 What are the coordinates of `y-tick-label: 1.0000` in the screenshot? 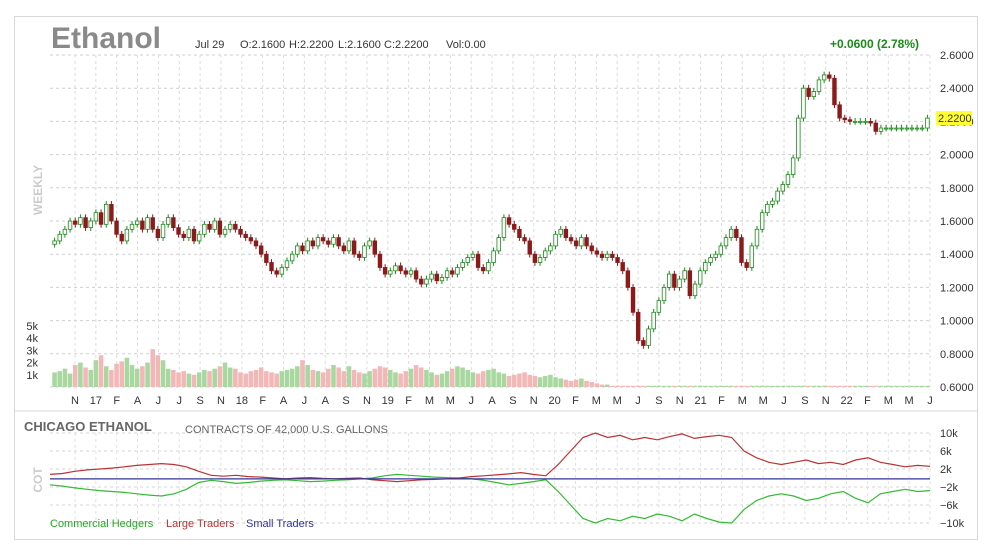 It's located at (957, 322).